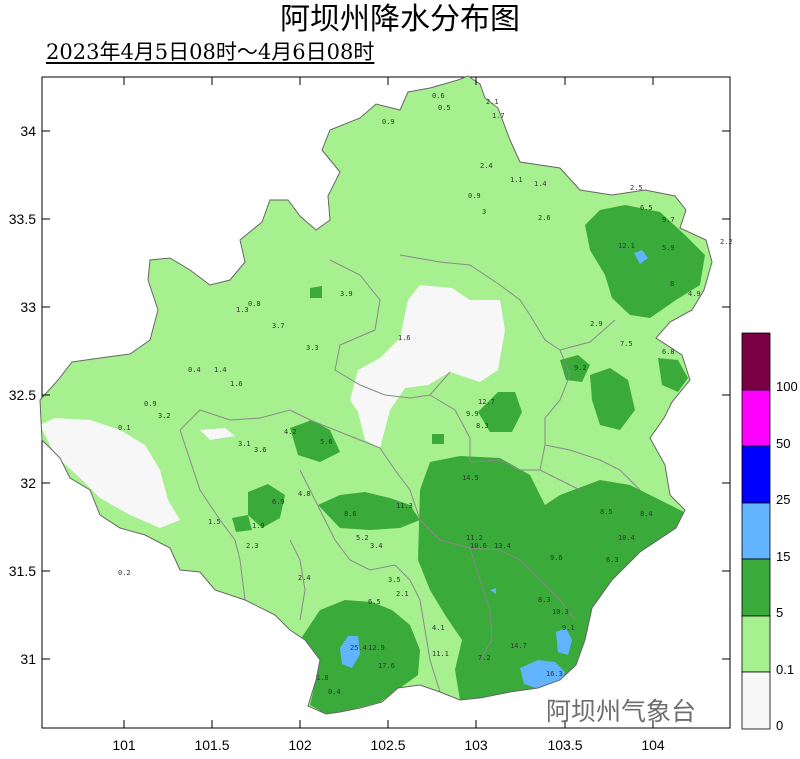 The image size is (800, 759). What do you see at coordinates (258, 526) in the screenshot?
I see `station-value-label: 1.9` at bounding box center [258, 526].